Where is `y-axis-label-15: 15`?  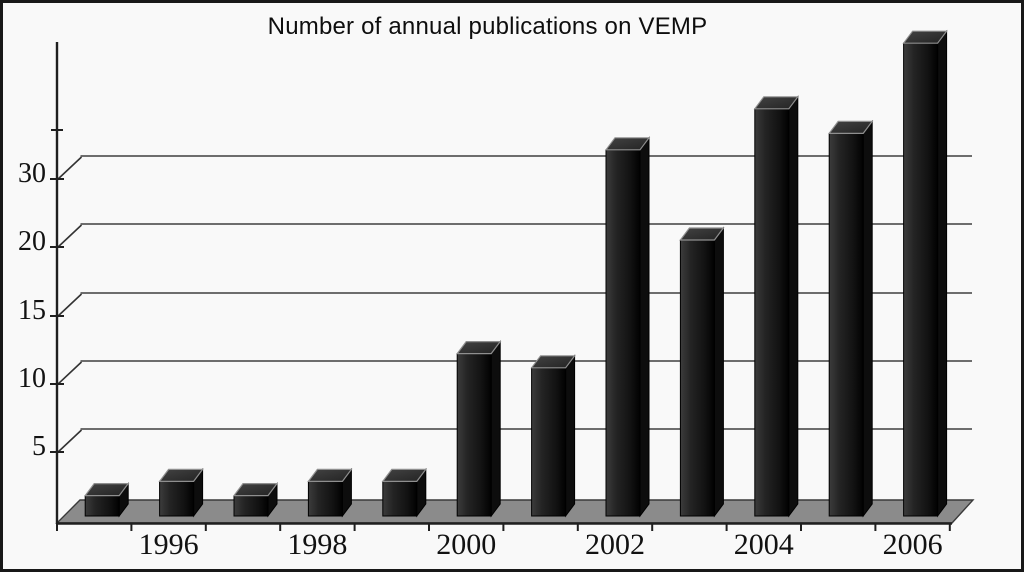
y-axis-label-15: 15 is located at coordinates (32, 310).